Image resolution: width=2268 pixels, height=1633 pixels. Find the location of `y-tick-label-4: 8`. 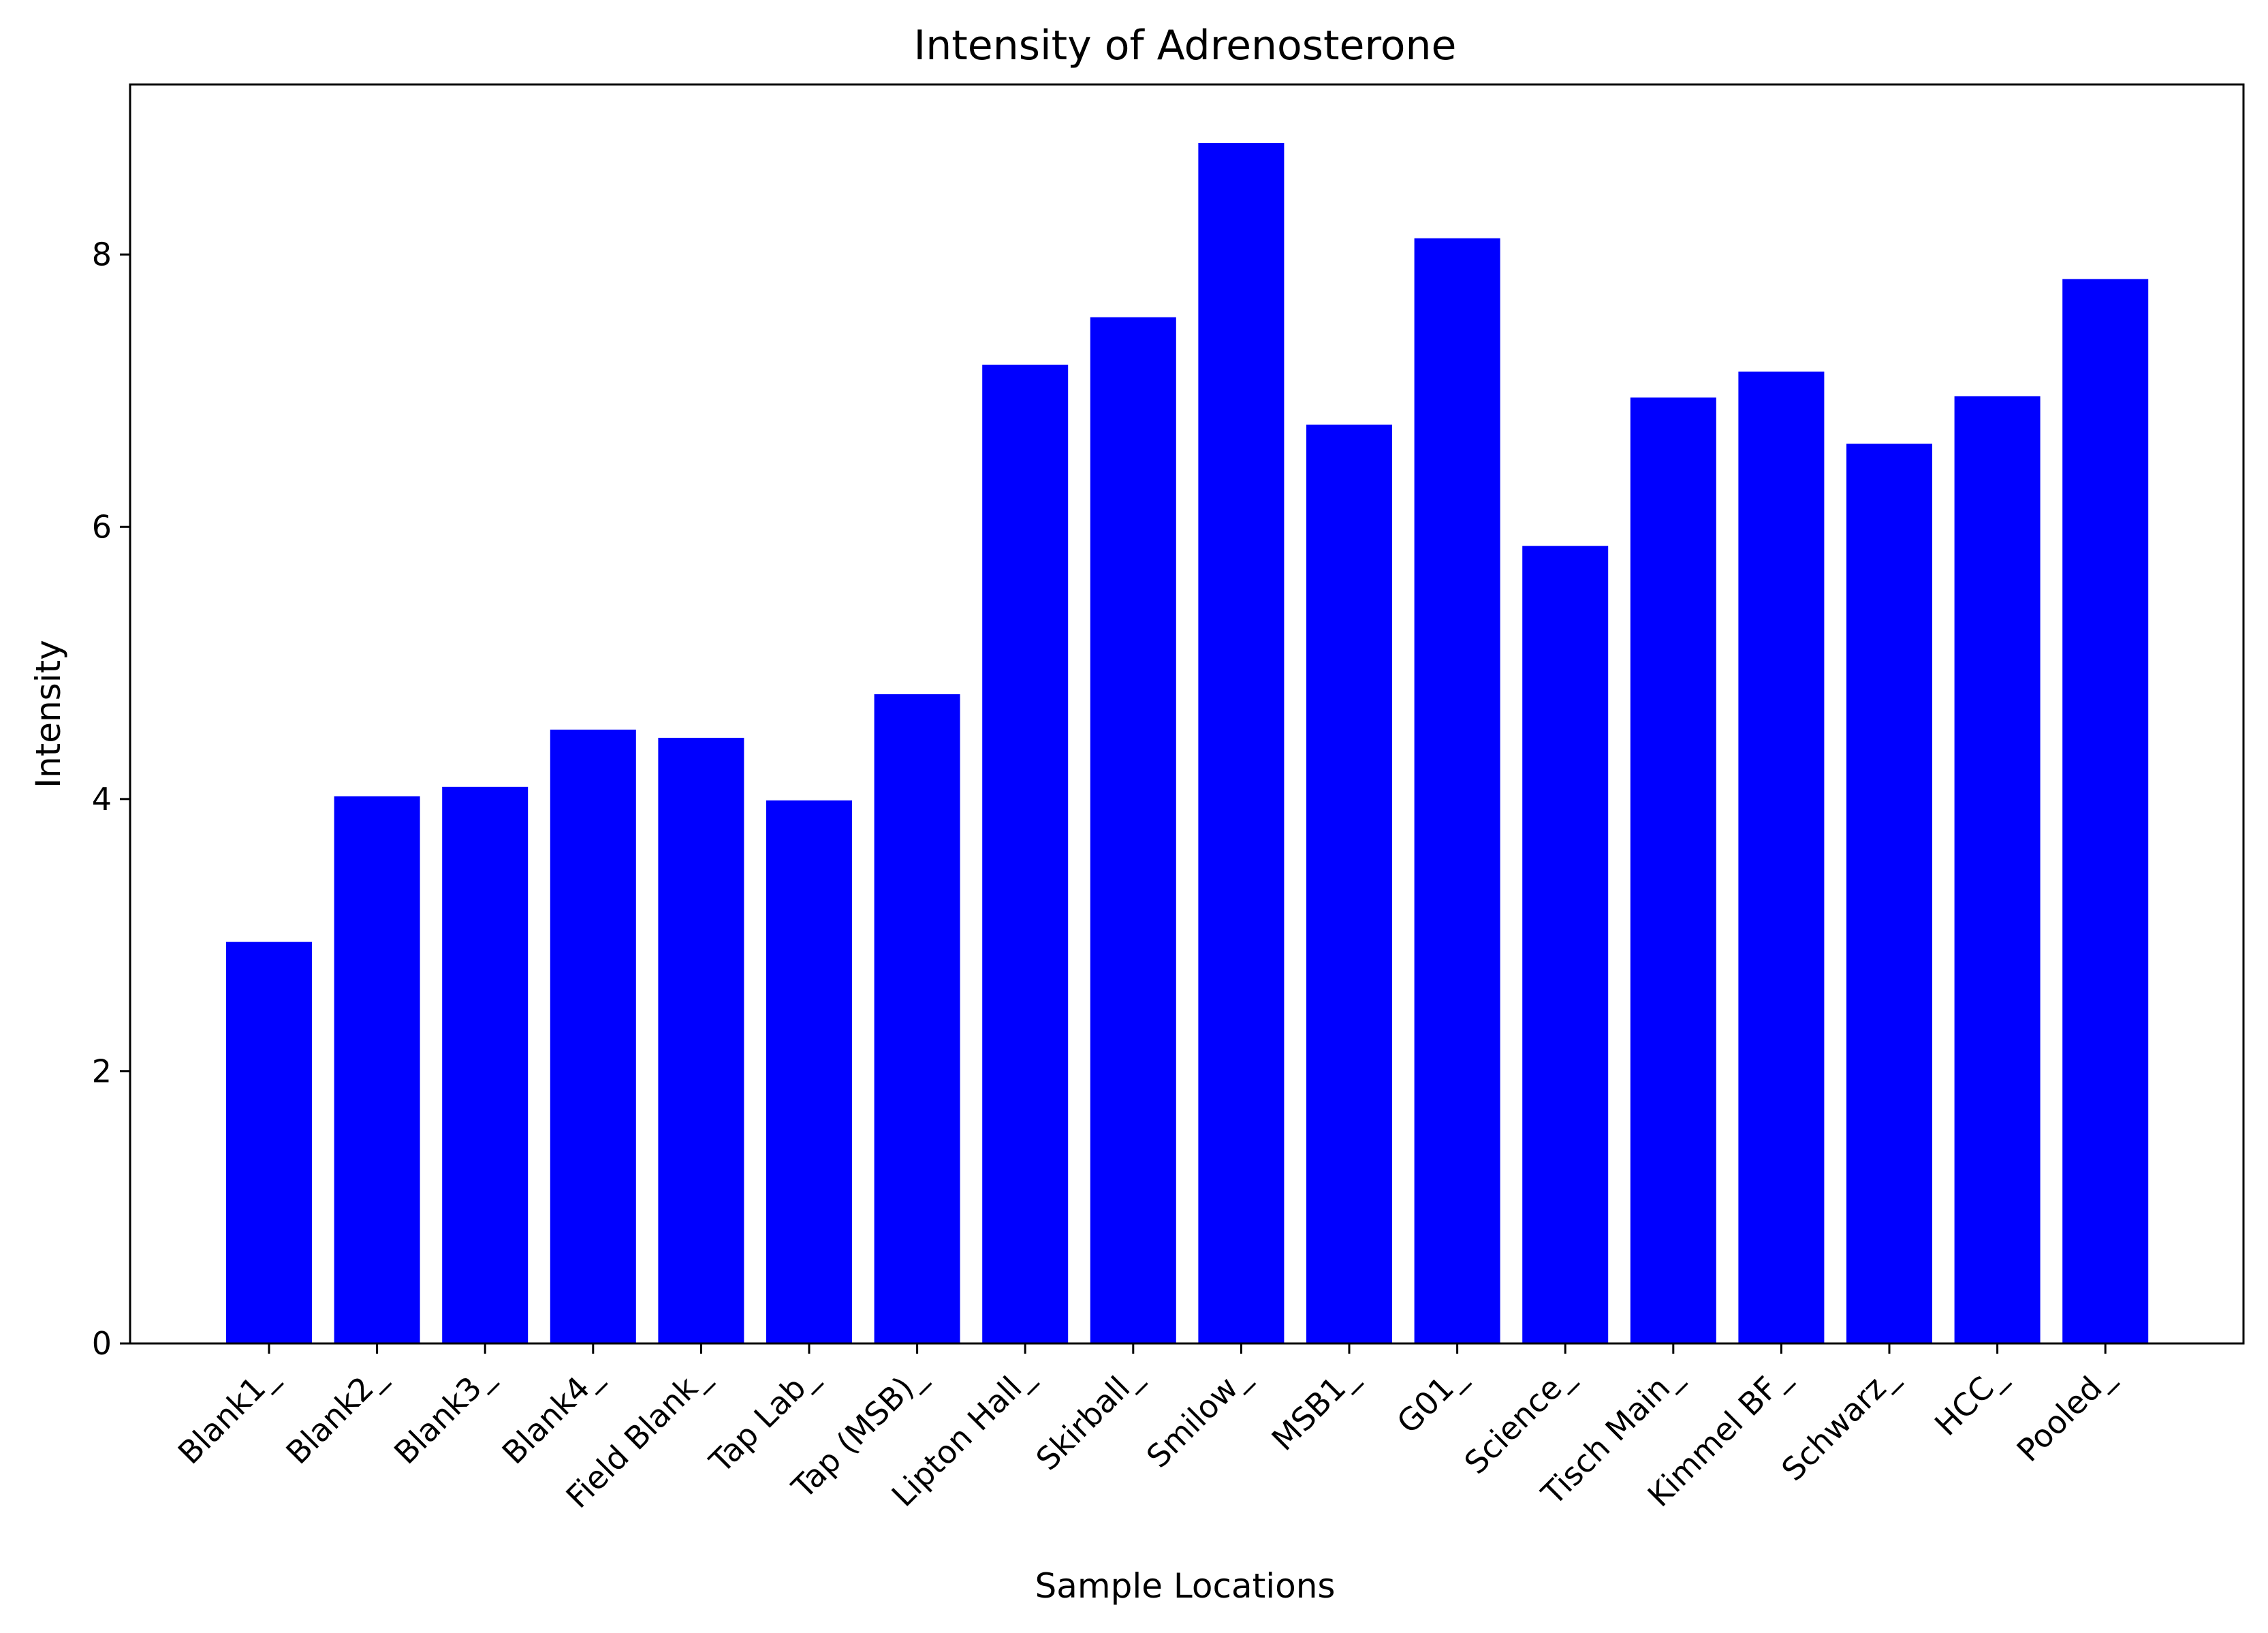

y-tick-label-4: 8 is located at coordinates (102, 254).